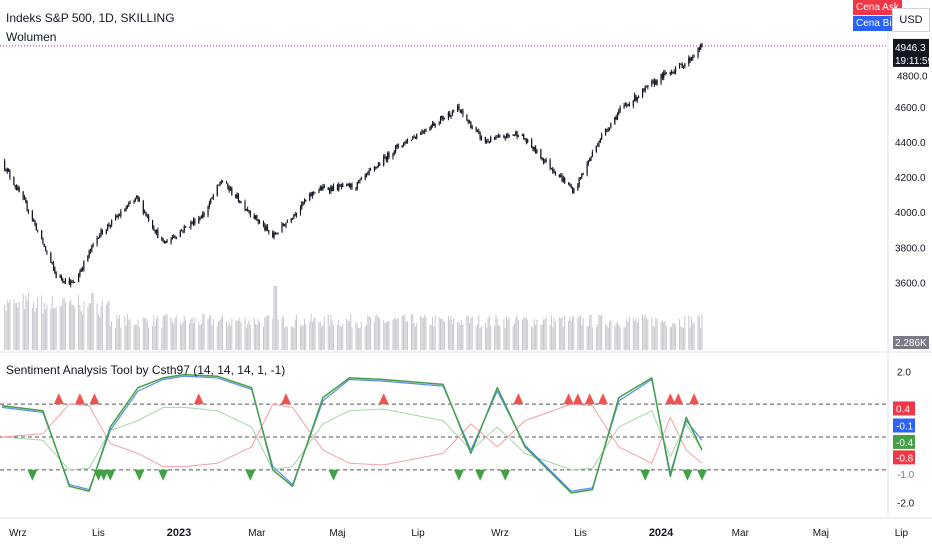 This screenshot has width=932, height=555. I want to click on current-price-badge, so click(911, 52).